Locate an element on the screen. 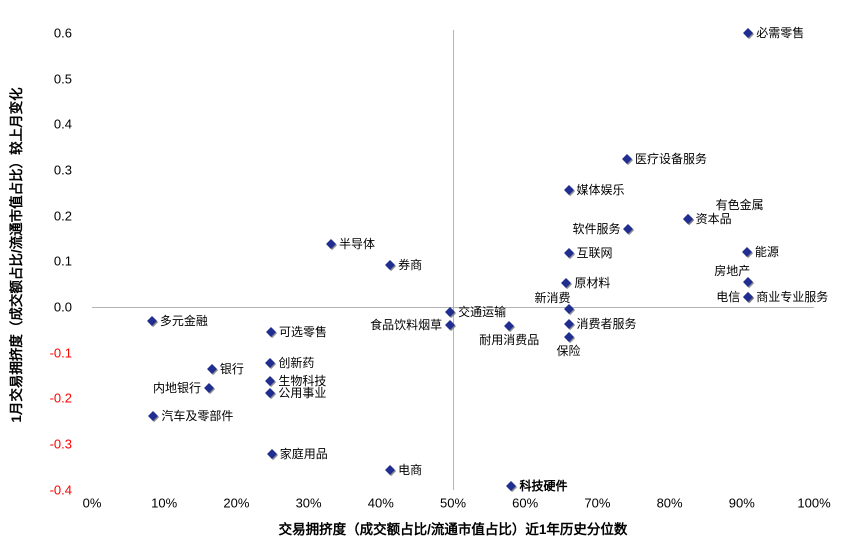 The image size is (849, 548). y-tick-label: -0.2 is located at coordinates (60, 398).